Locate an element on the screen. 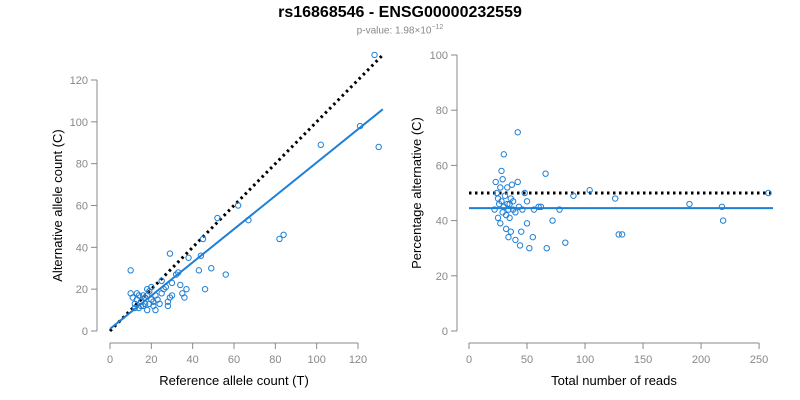 The height and width of the screenshot is (400, 800). left-x-tick-label: 40 is located at coordinates (193, 360).